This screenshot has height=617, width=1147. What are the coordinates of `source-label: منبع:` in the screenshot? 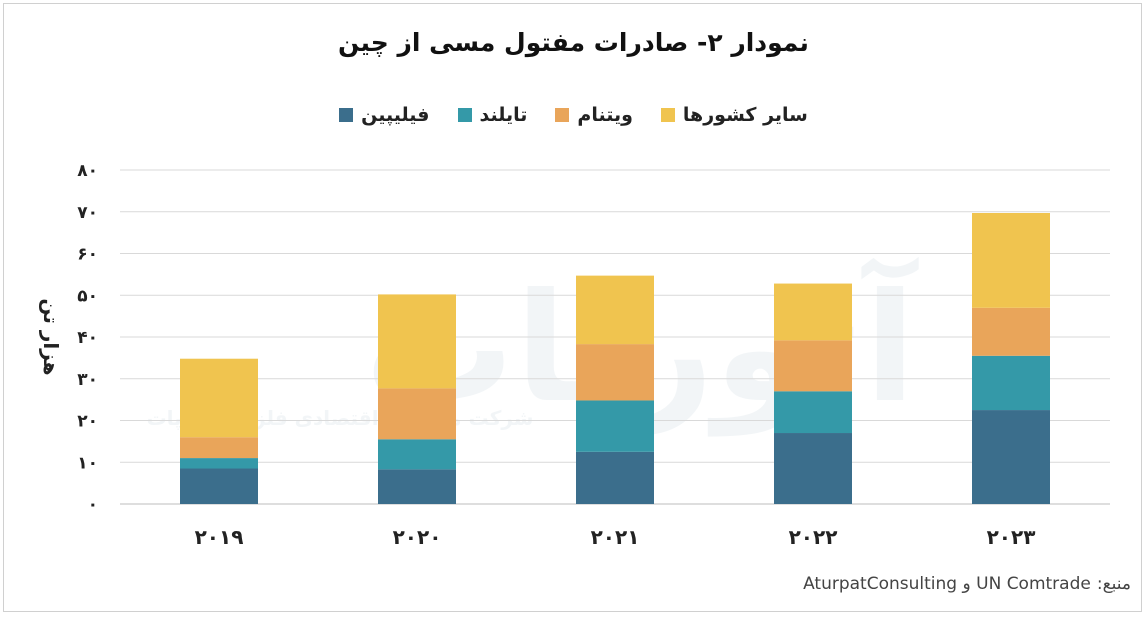 It's located at (1113, 584).